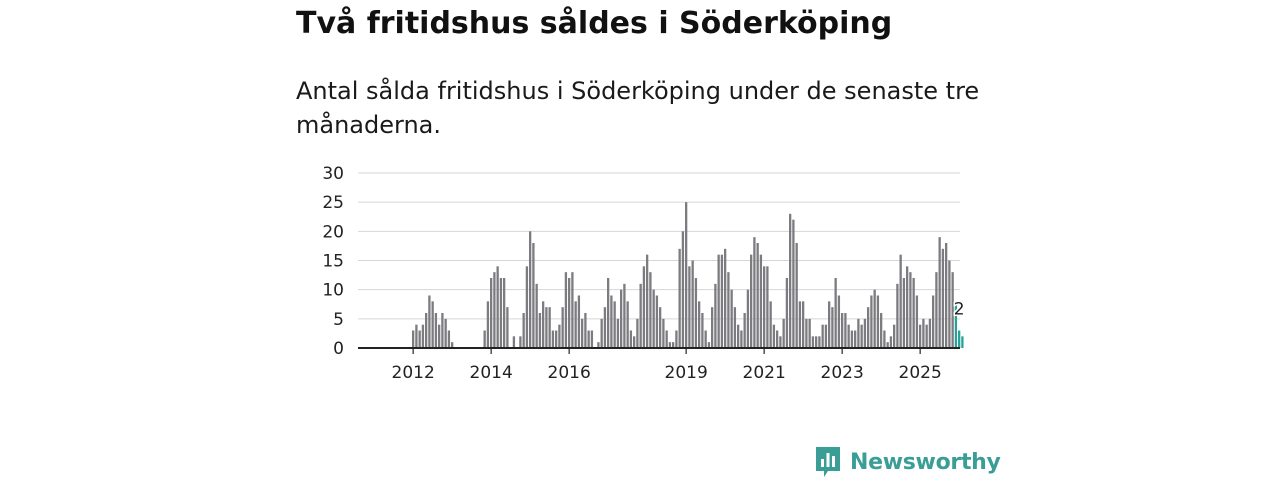  I want to click on chart-title: Två fritidshus såldes i Söderköping, so click(594, 23).